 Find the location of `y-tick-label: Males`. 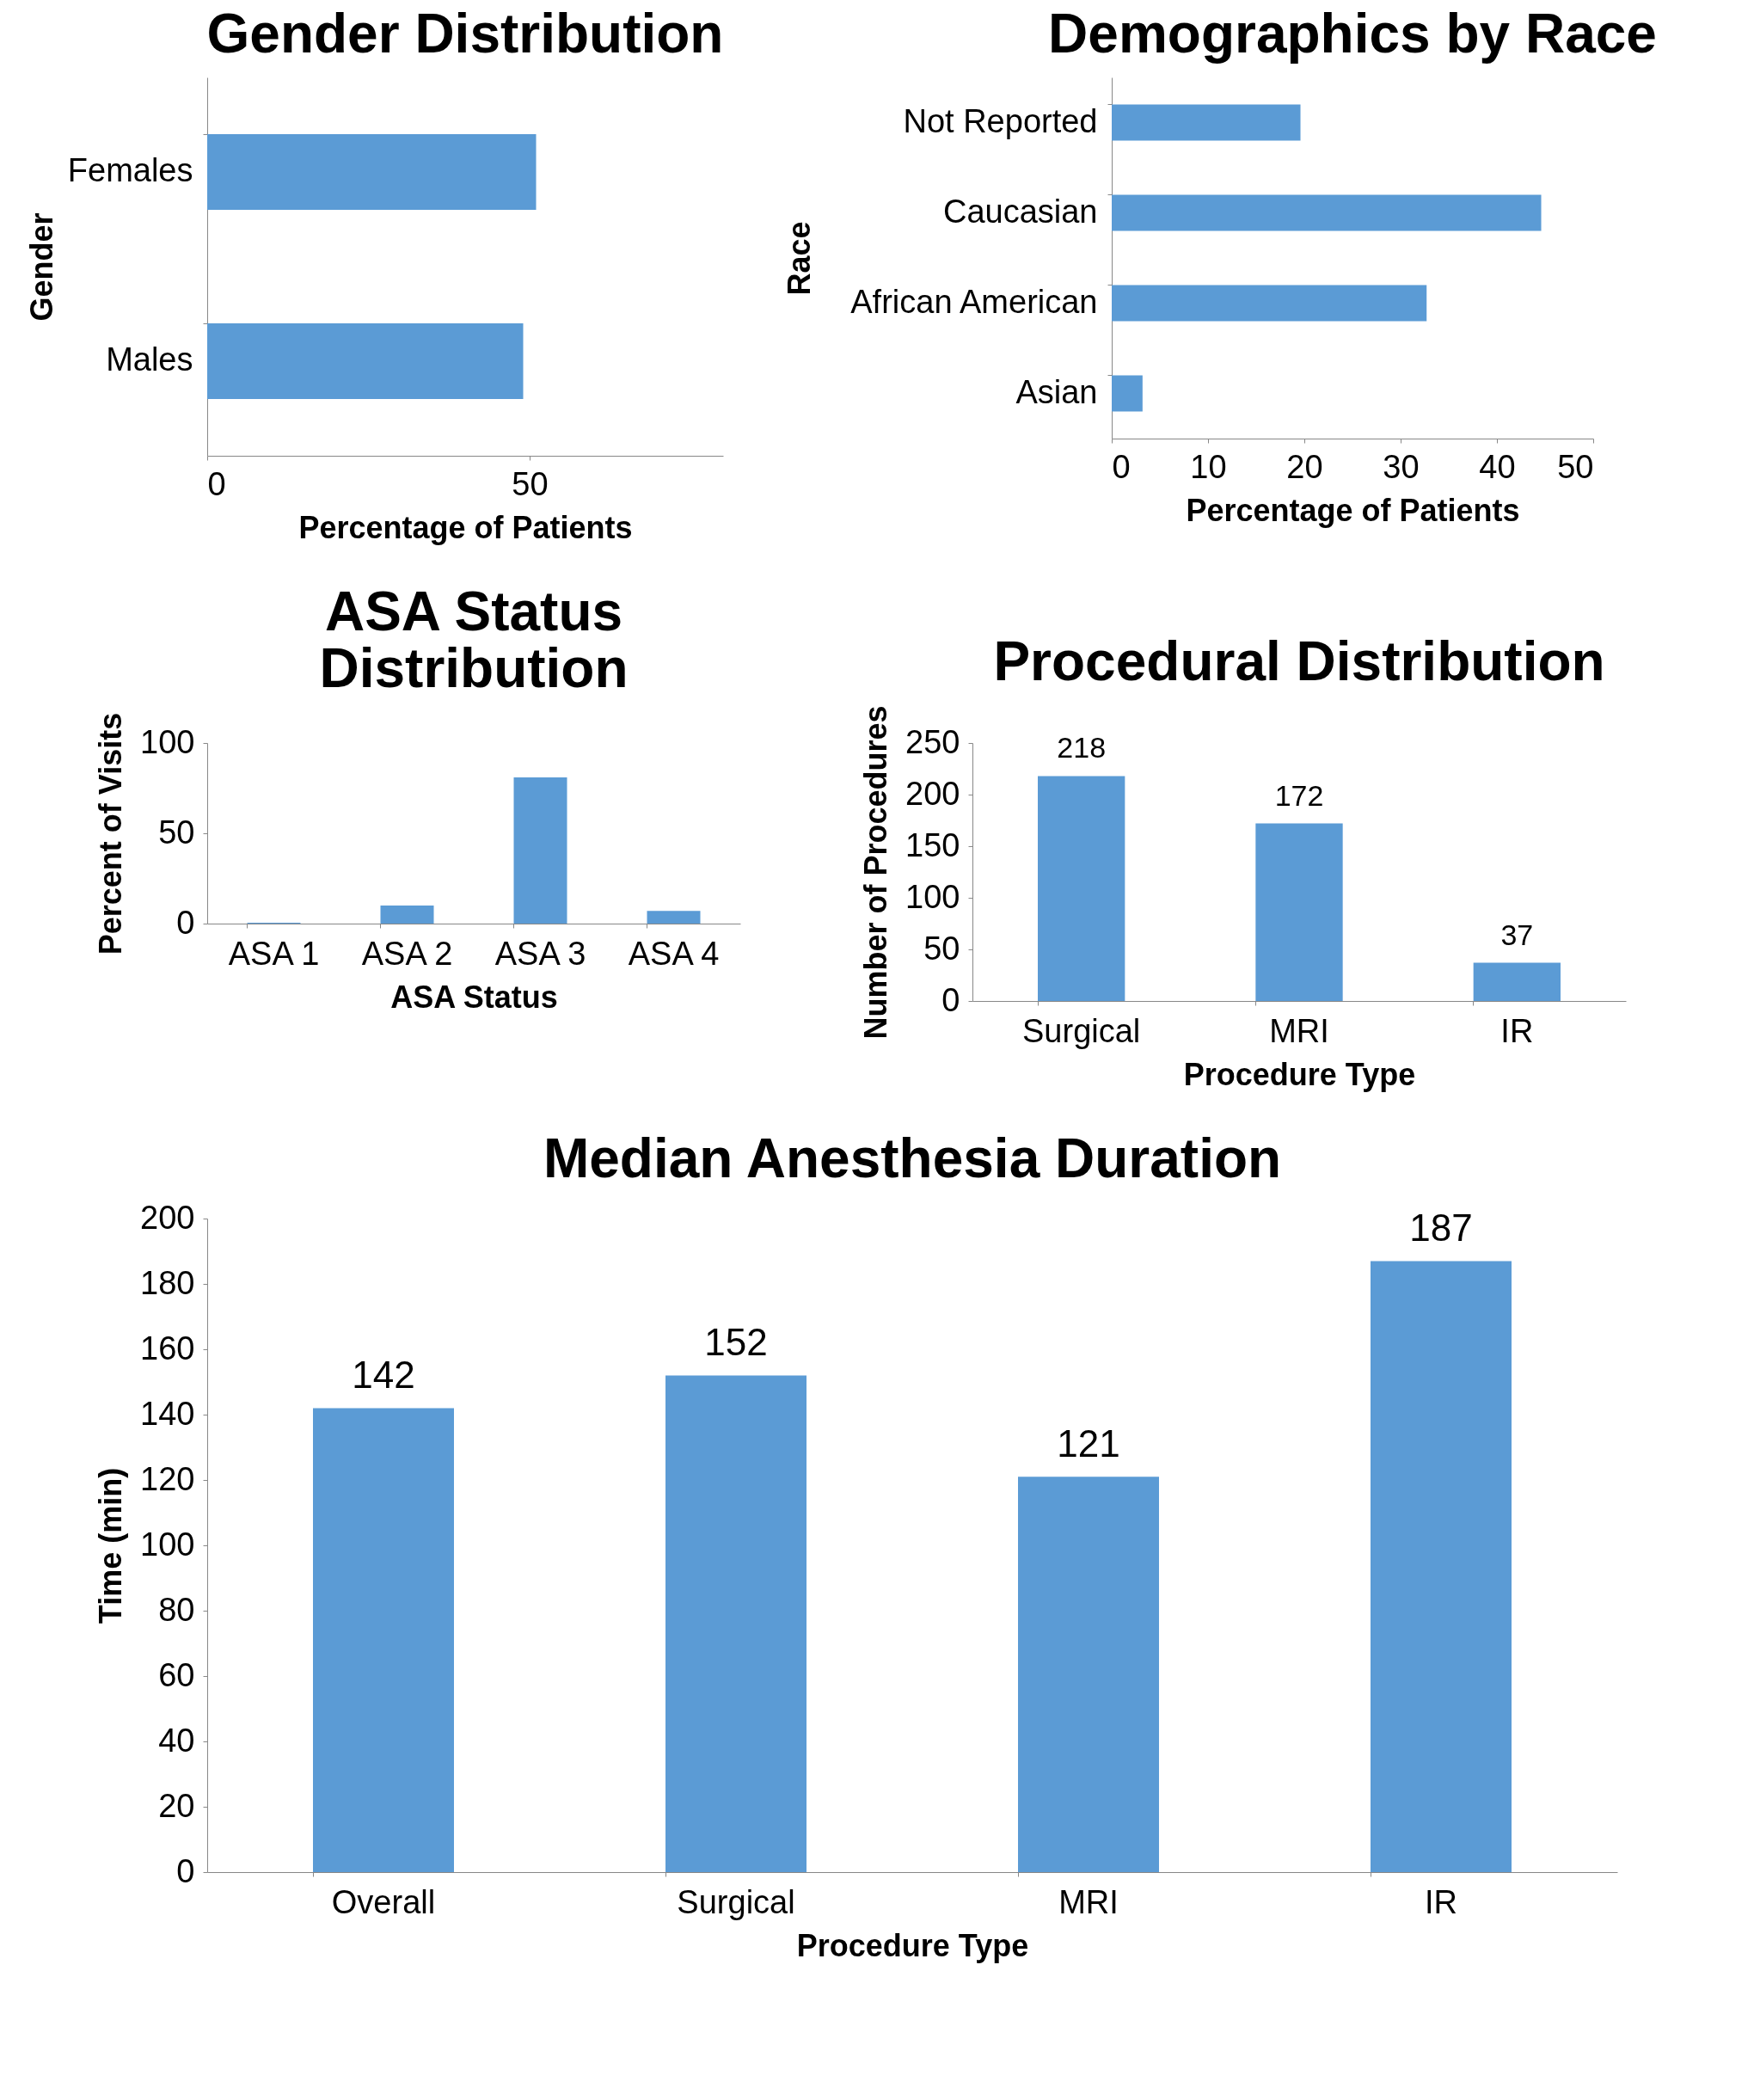

y-tick-label: Males is located at coordinates (150, 359).